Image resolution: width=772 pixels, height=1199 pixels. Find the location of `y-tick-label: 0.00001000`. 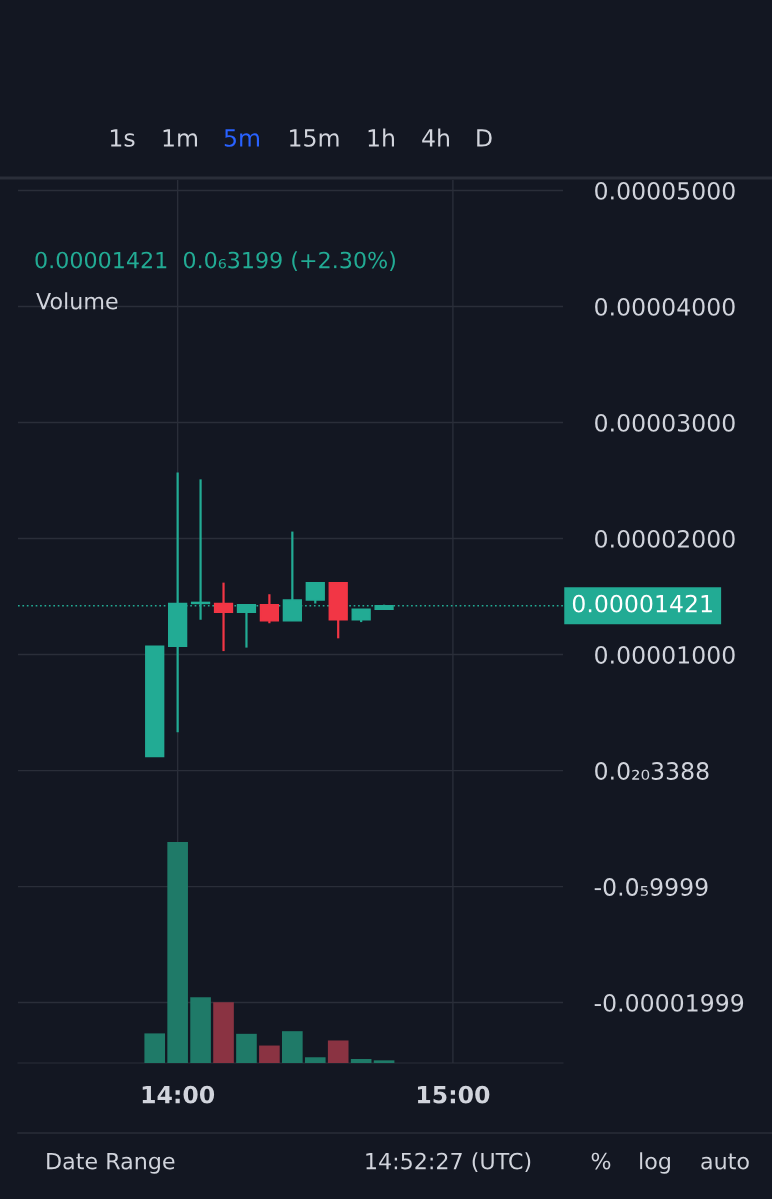

y-tick-label: 0.00001000 is located at coordinates (665, 655).